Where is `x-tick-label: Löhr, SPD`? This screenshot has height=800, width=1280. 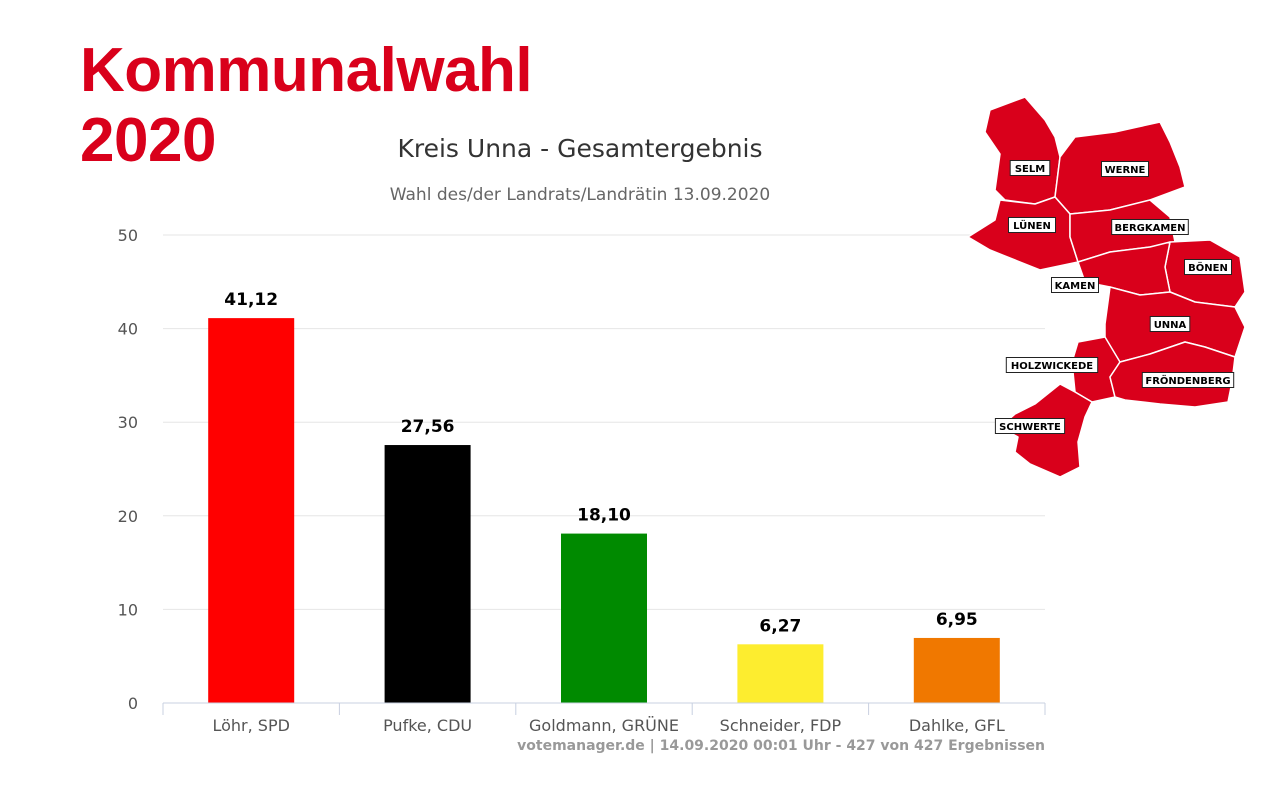
x-tick-label: Löhr, SPD is located at coordinates (250, 725).